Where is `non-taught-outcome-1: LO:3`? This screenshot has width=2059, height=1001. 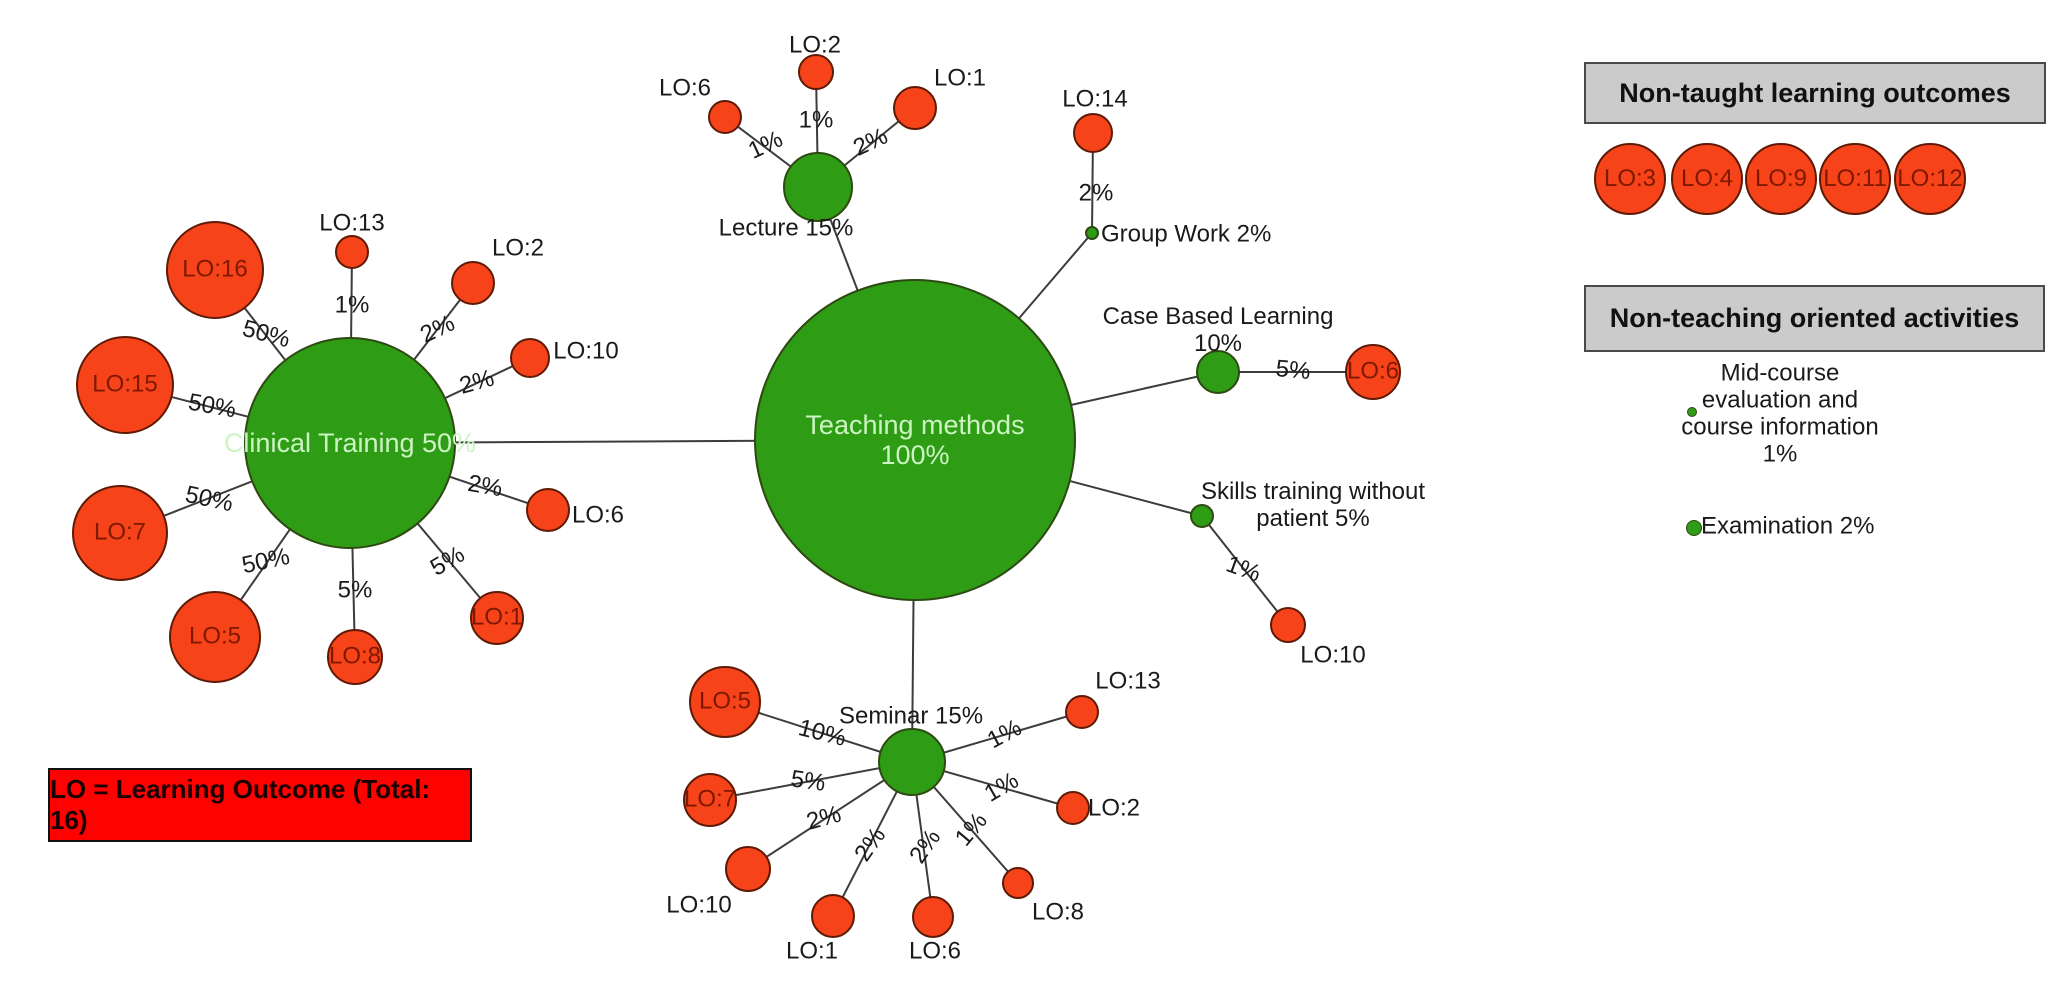
non-taught-outcome-1: LO:3 is located at coordinates (1630, 179).